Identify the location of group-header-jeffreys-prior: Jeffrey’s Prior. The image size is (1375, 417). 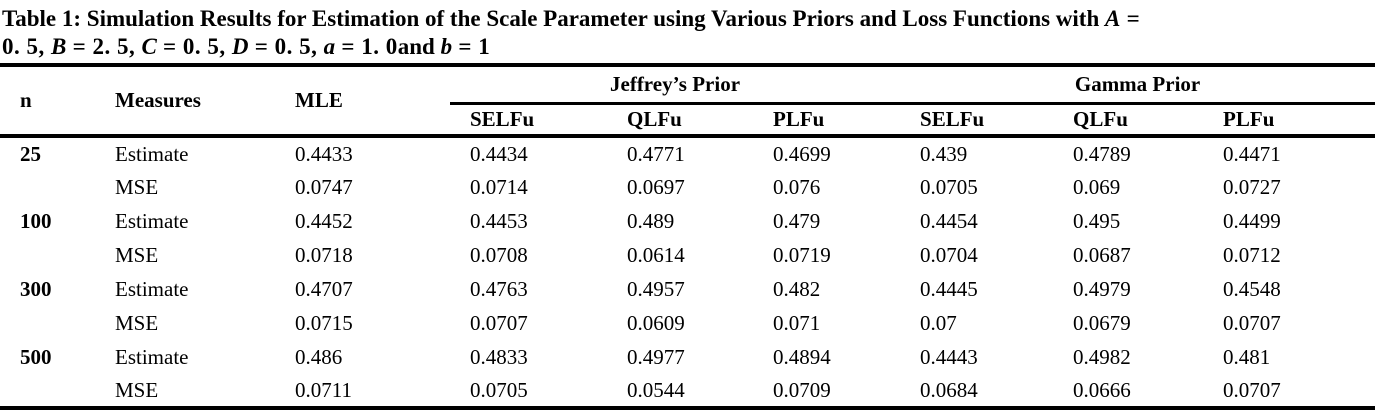
(675, 85).